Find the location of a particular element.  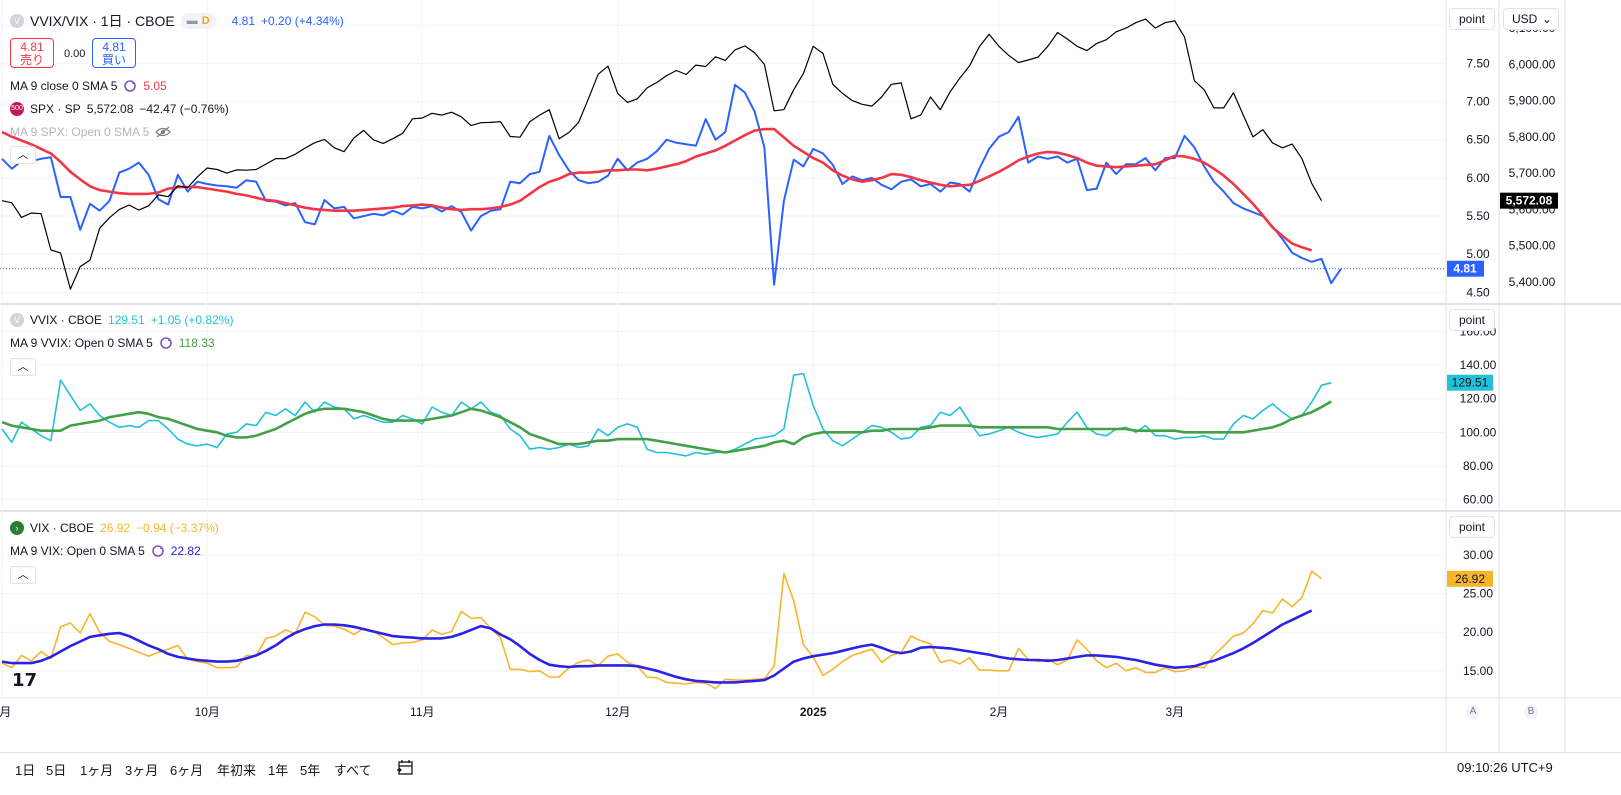

main-symbol-title: VVIX/VIX · 1日 · CBOE is located at coordinates (102, 21).